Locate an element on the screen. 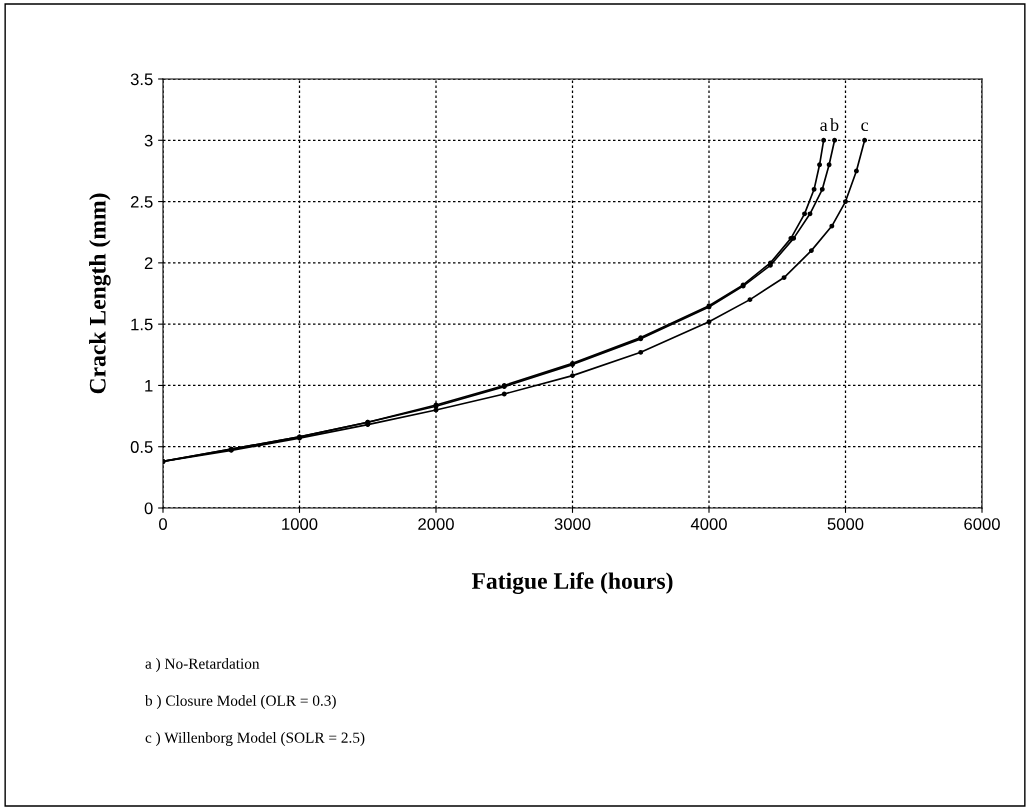  text: a ) No-Retardation is located at coordinates (202, 665).